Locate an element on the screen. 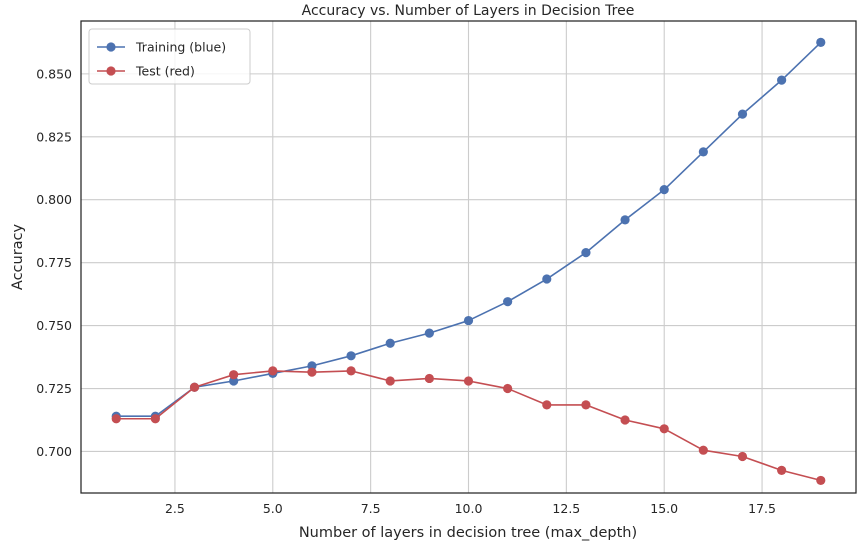  y-tick-label: 0.775 is located at coordinates (54, 262).